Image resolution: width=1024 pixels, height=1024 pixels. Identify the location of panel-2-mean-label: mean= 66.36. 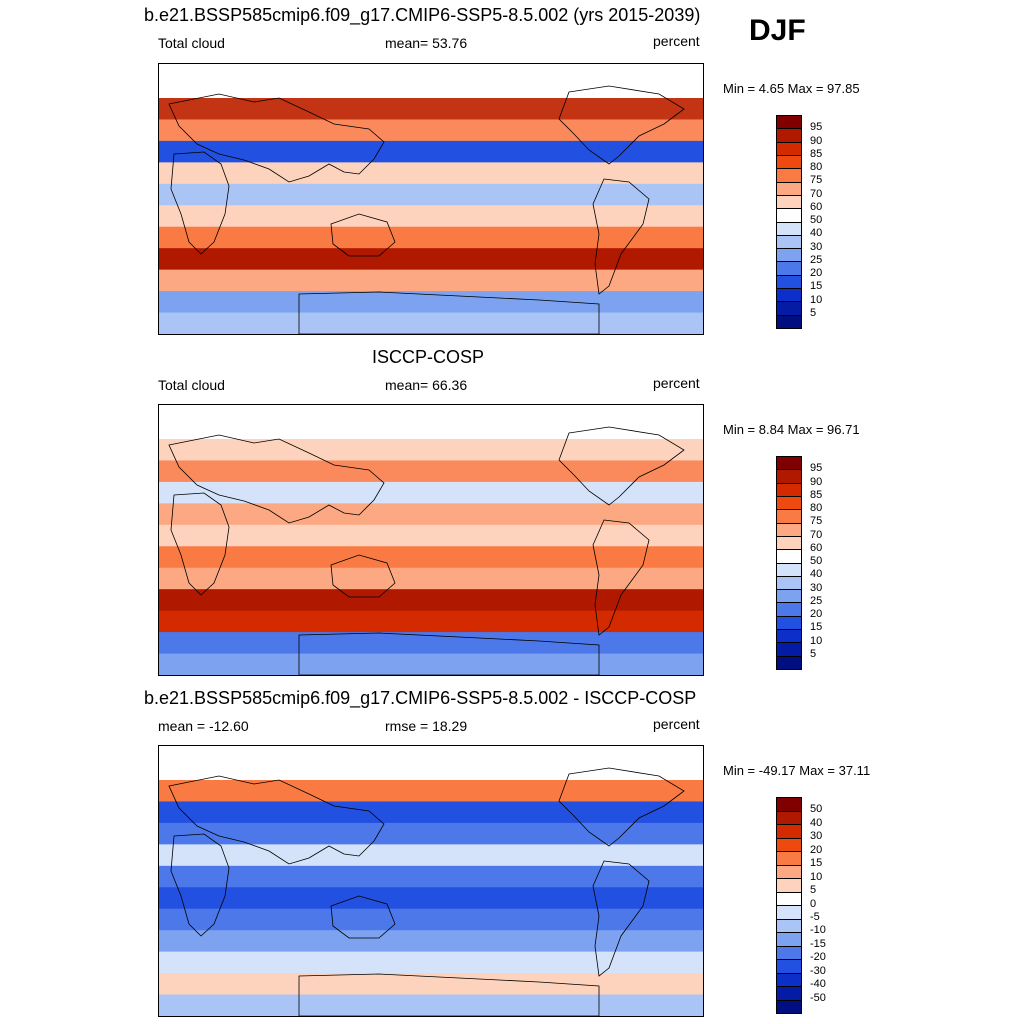
(426, 385).